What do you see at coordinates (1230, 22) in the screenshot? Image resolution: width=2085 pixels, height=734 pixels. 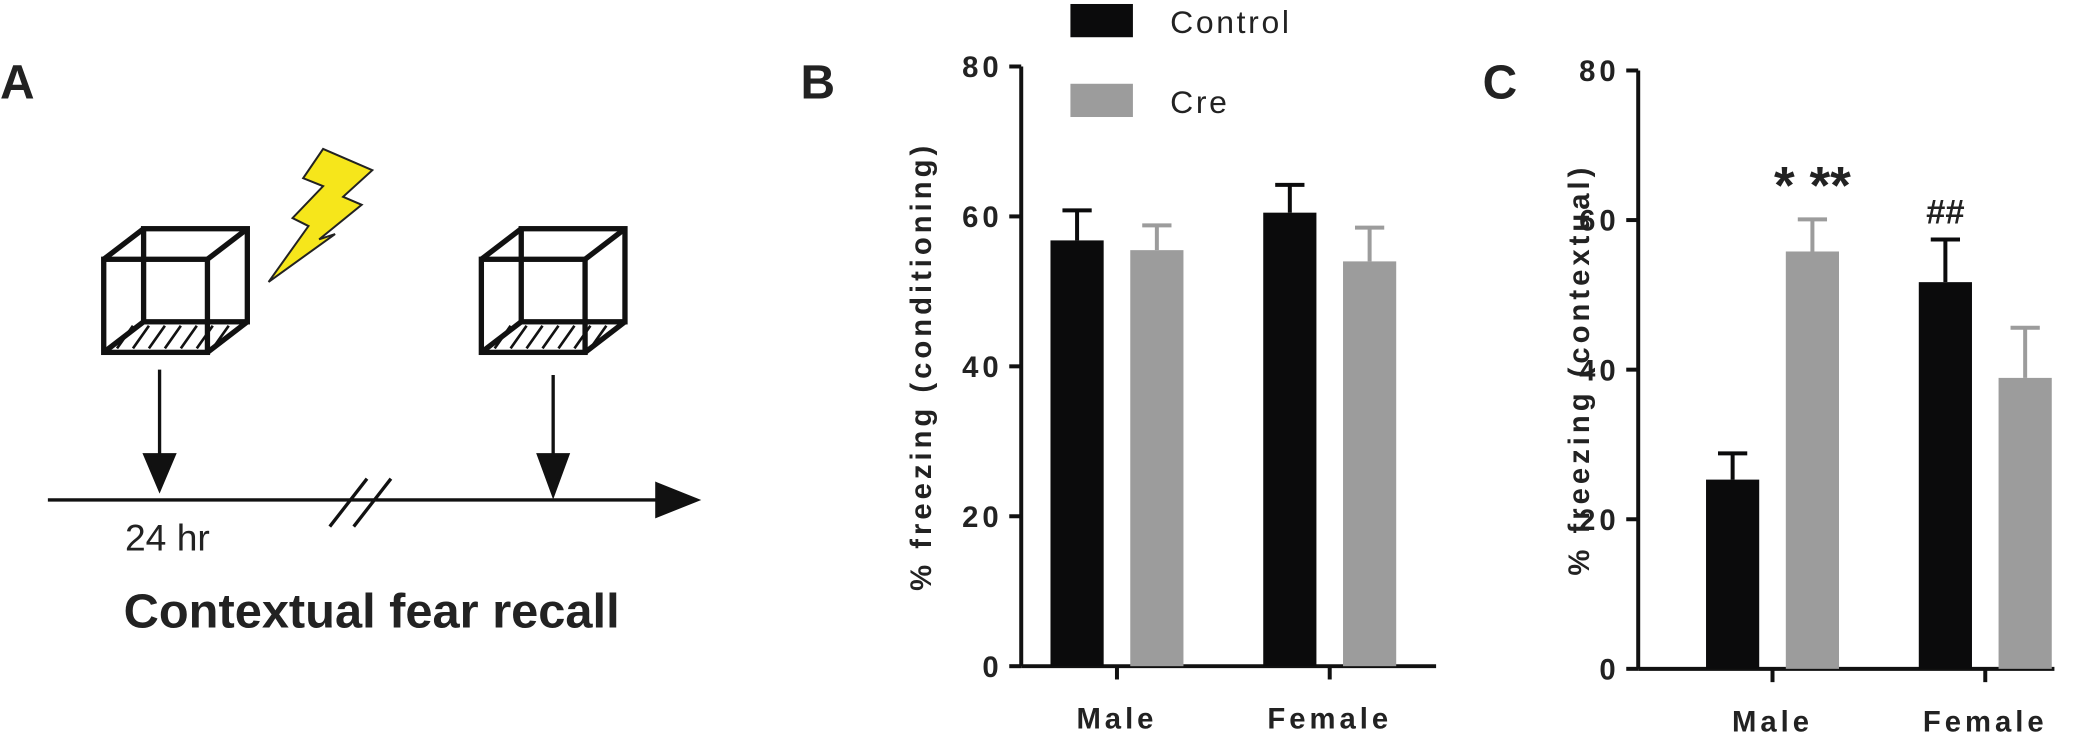 I see `legend-label: Control` at bounding box center [1230, 22].